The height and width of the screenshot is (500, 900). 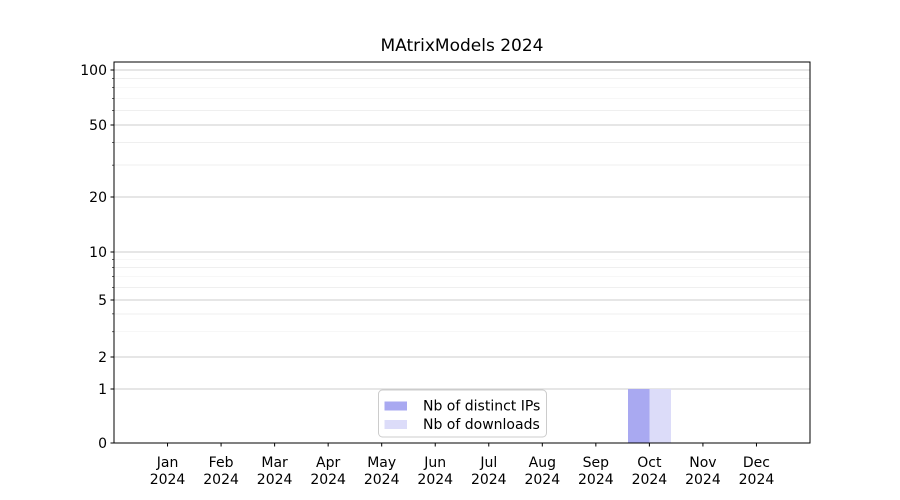 I want to click on x-tick-label-month-dec: Dec, so click(x=756, y=463).